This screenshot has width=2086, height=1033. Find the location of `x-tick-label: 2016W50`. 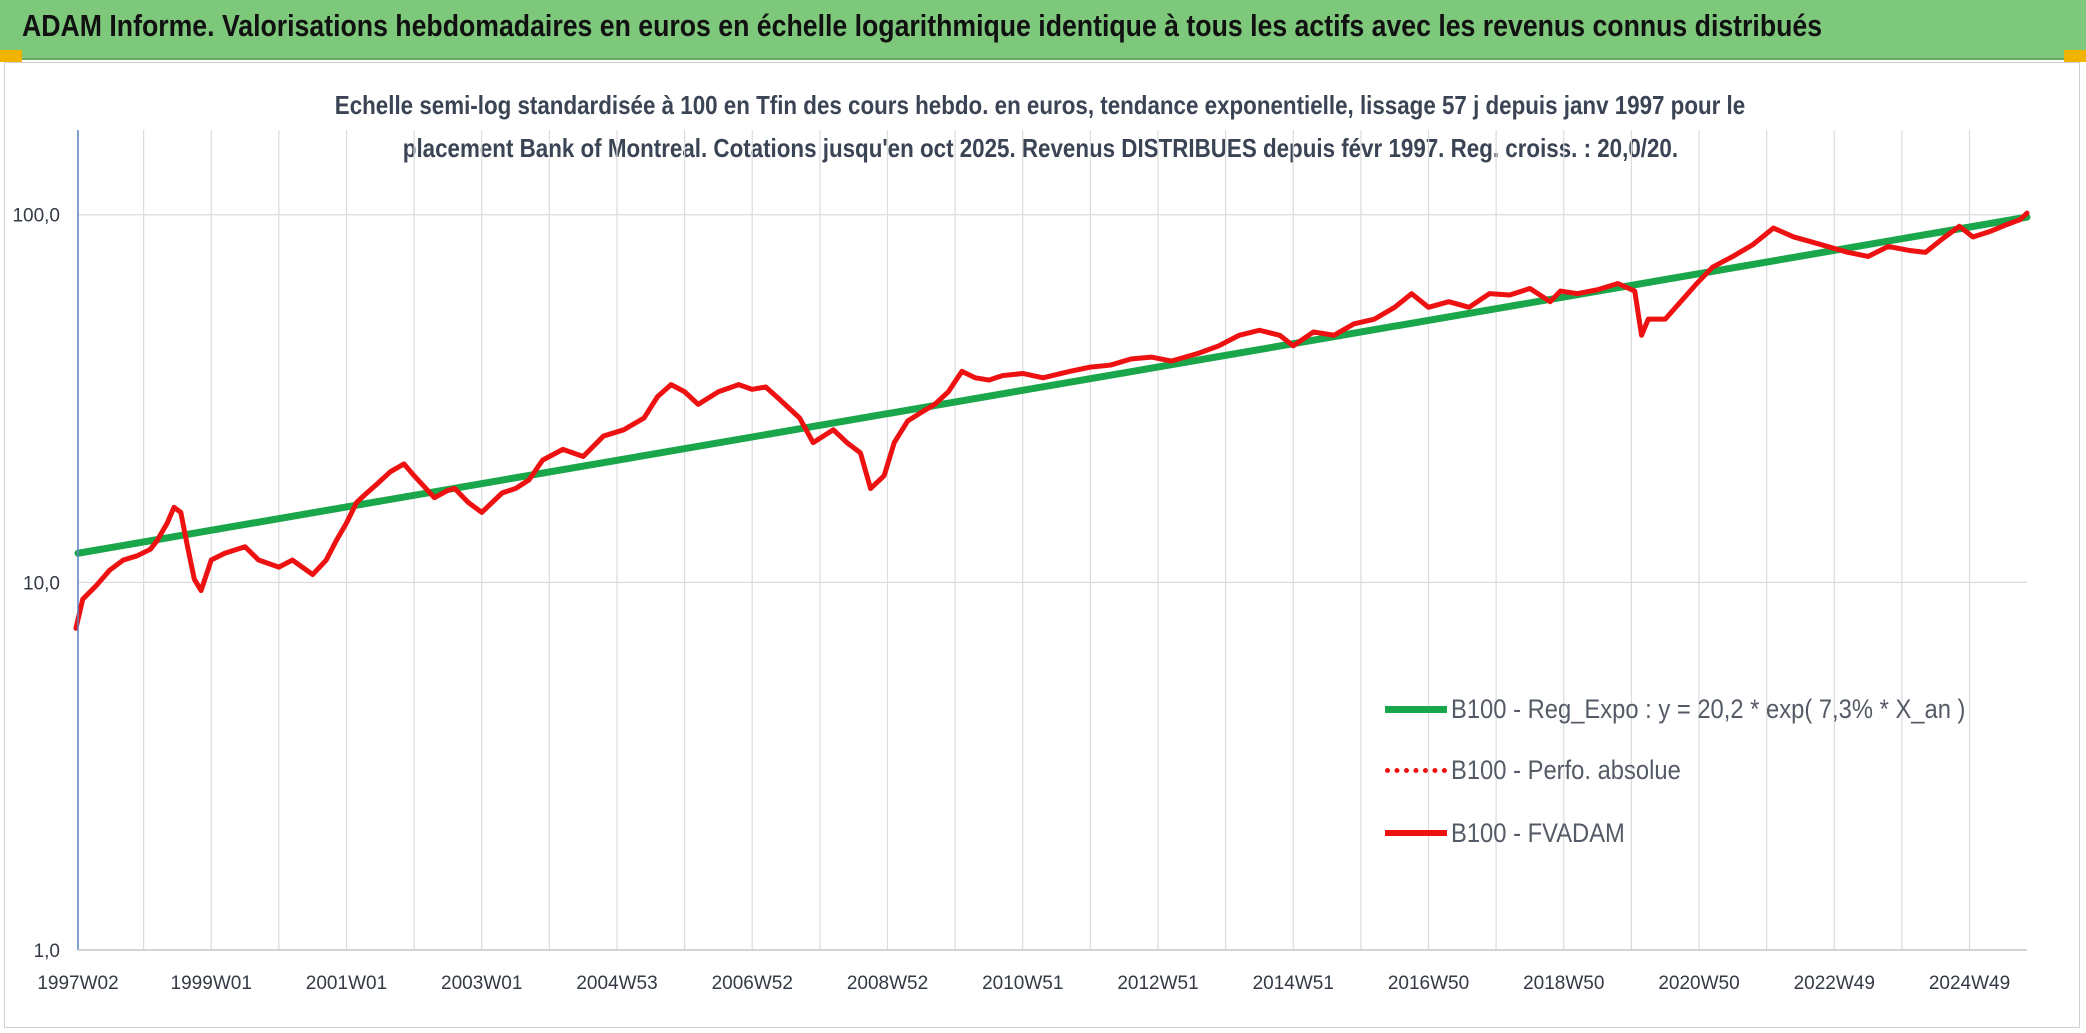

x-tick-label: 2016W50 is located at coordinates (1428, 983).